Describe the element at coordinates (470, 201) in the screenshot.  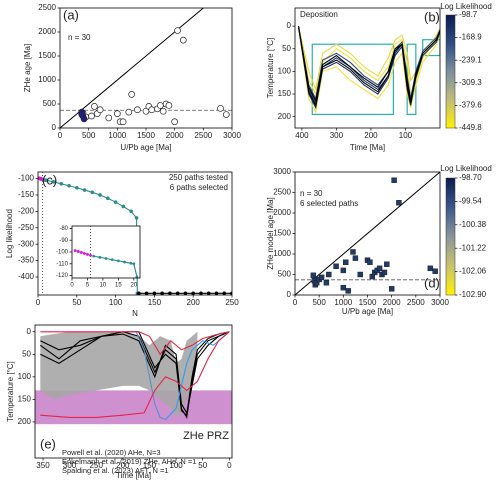
I see `colorbar-tick-label: -99.54` at that location.